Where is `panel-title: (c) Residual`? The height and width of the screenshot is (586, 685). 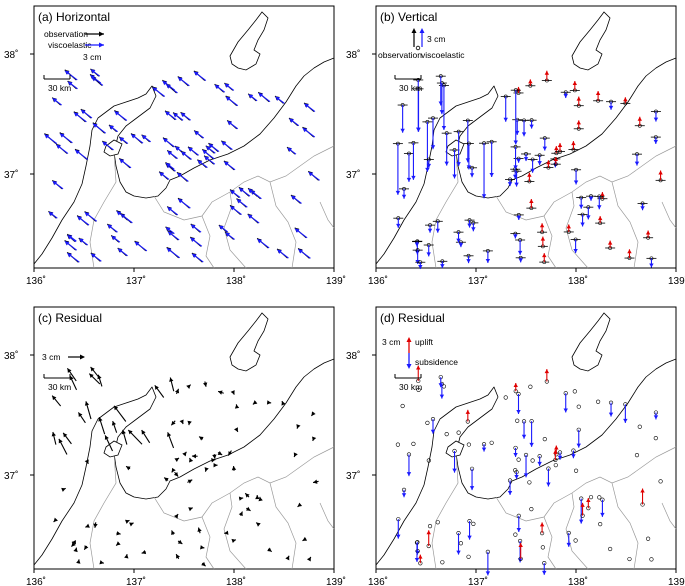
panel-title: (c) Residual is located at coordinates (70, 318).